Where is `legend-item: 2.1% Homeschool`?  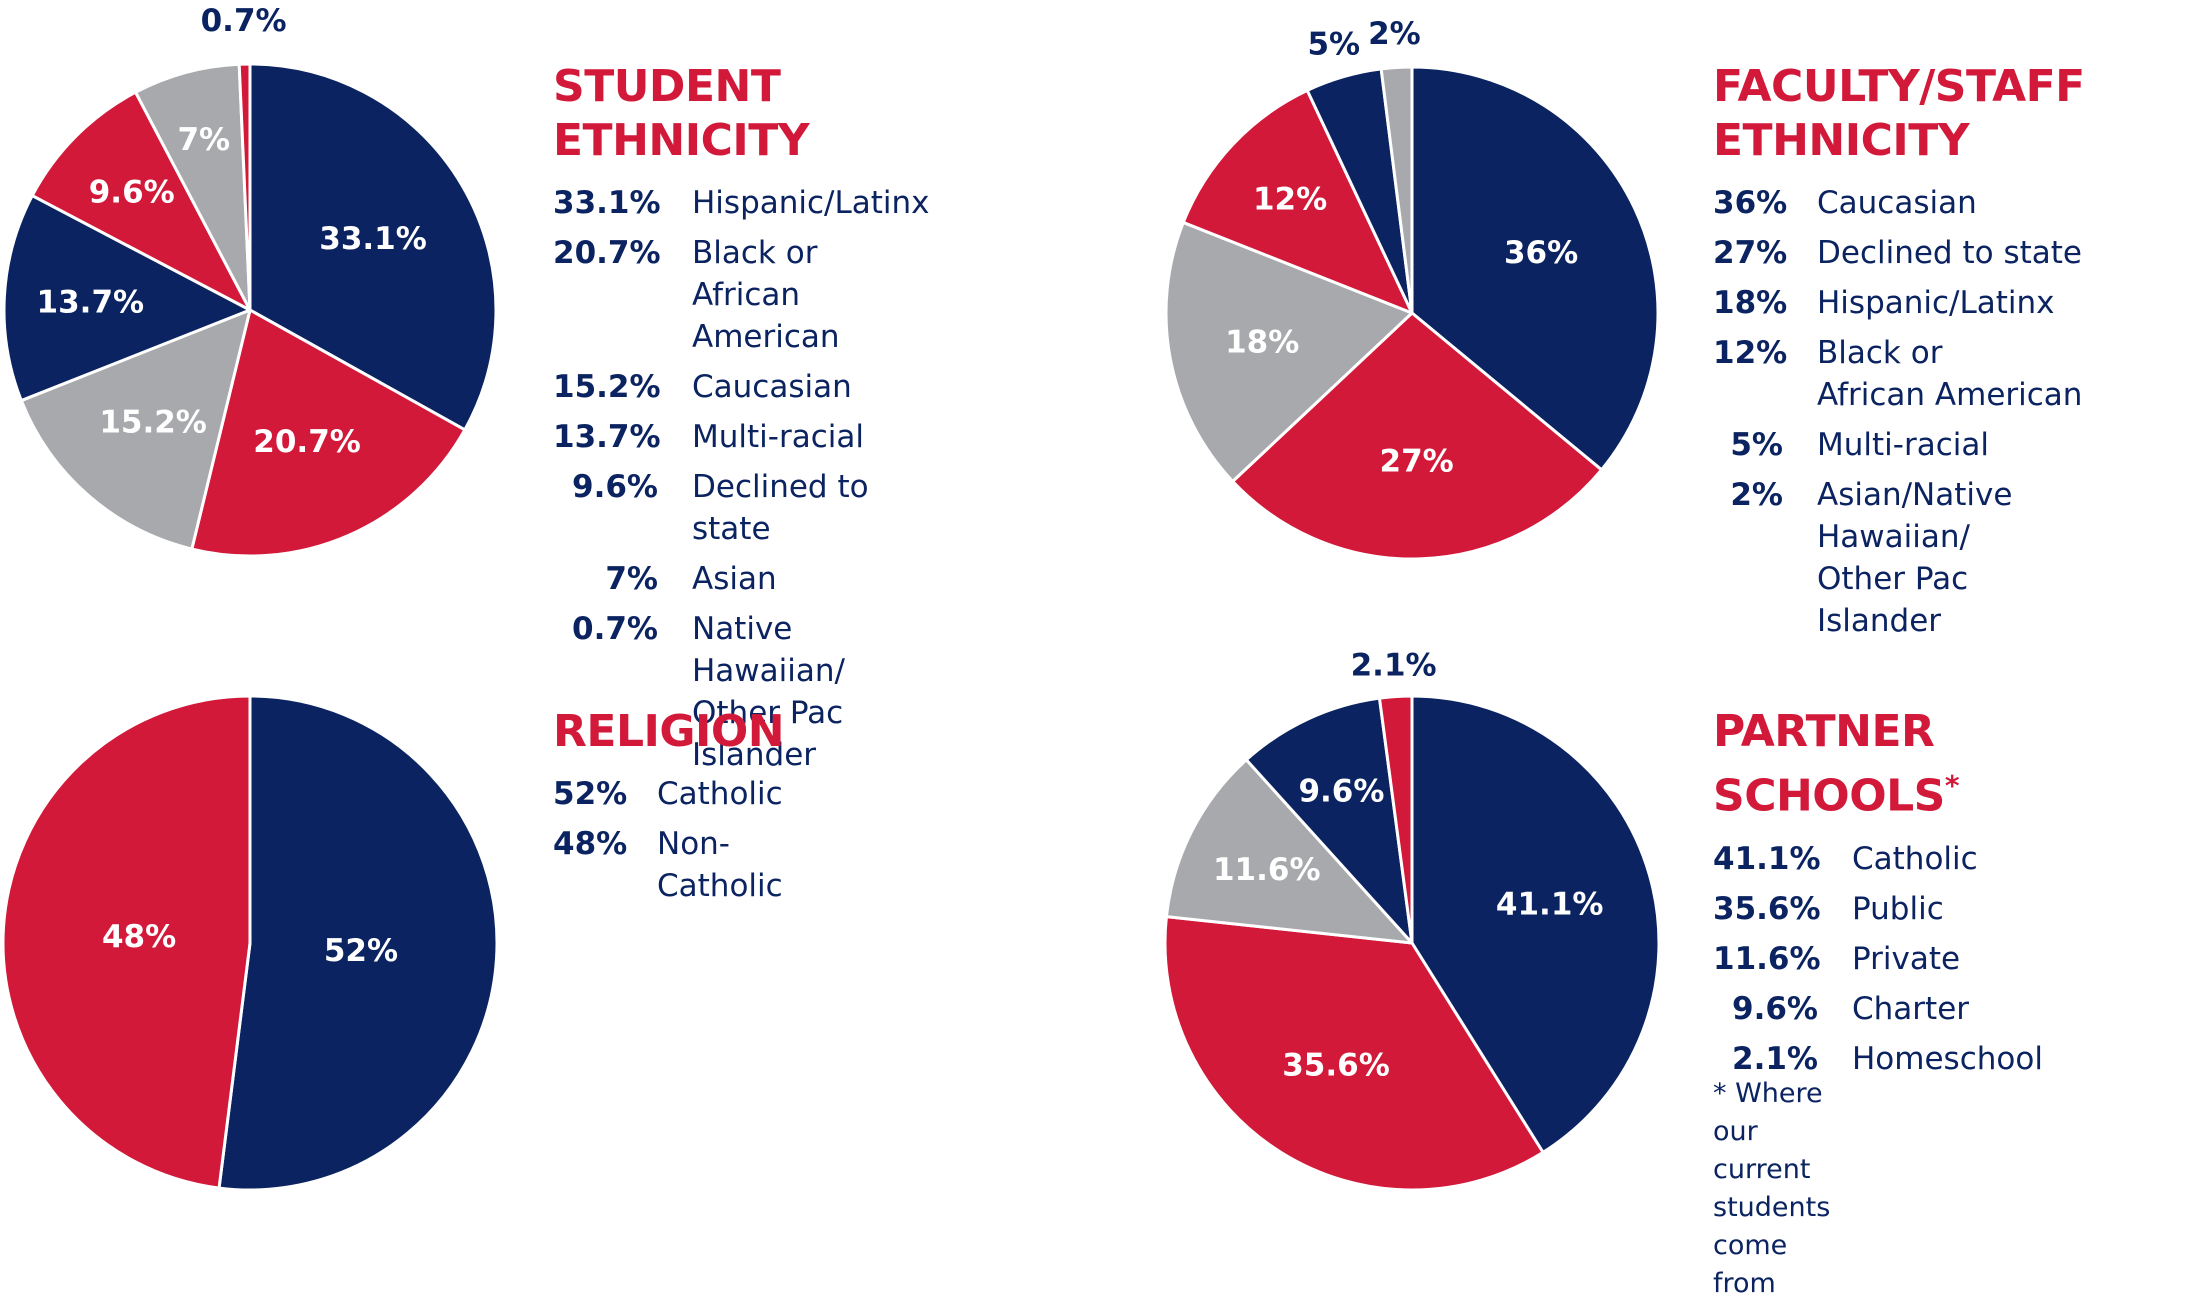
legend-item: 2.1% Homeschool is located at coordinates (1878, 1059).